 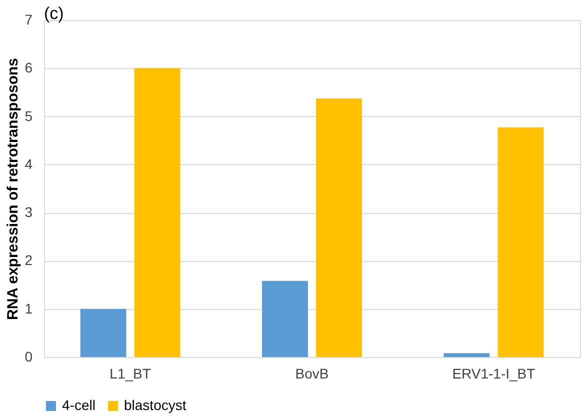 I want to click on y-tick-label: 1, so click(x=28, y=308).